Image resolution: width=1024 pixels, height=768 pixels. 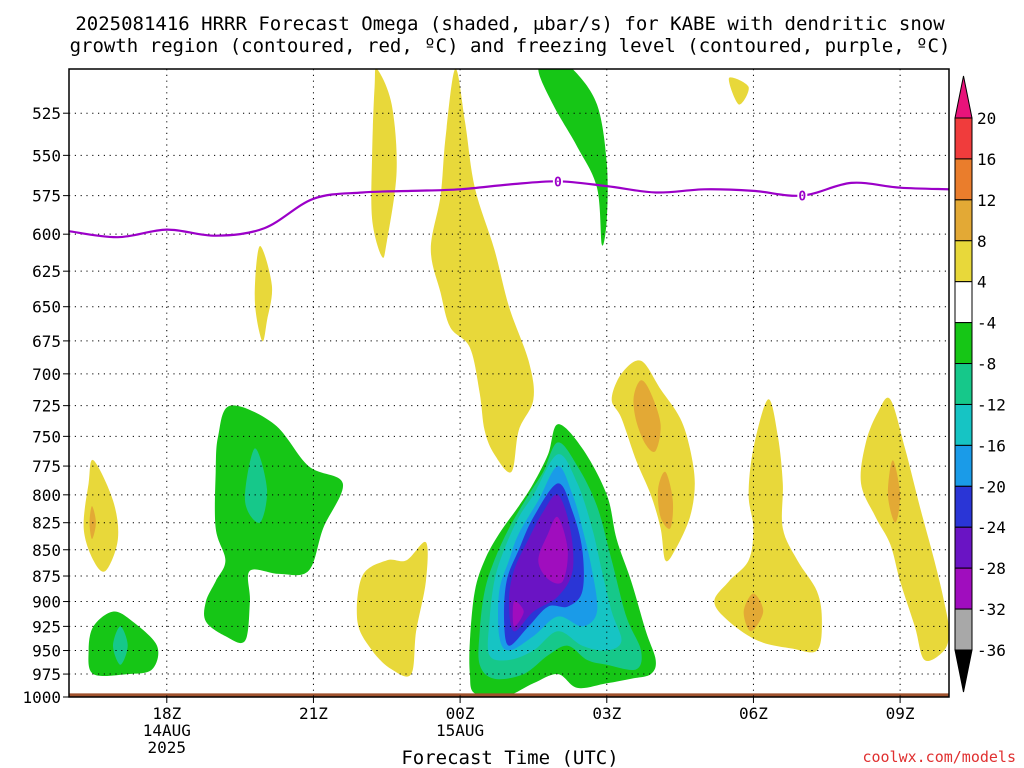 I want to click on x-tick-label: 14AUG, so click(x=167, y=730).